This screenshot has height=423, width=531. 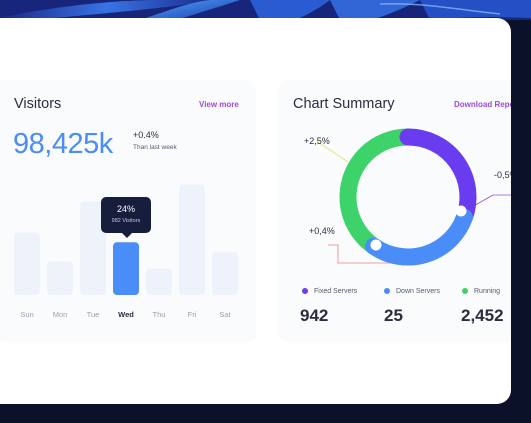 I want to click on donut-segment-fixed-servers, so click(x=438, y=177).